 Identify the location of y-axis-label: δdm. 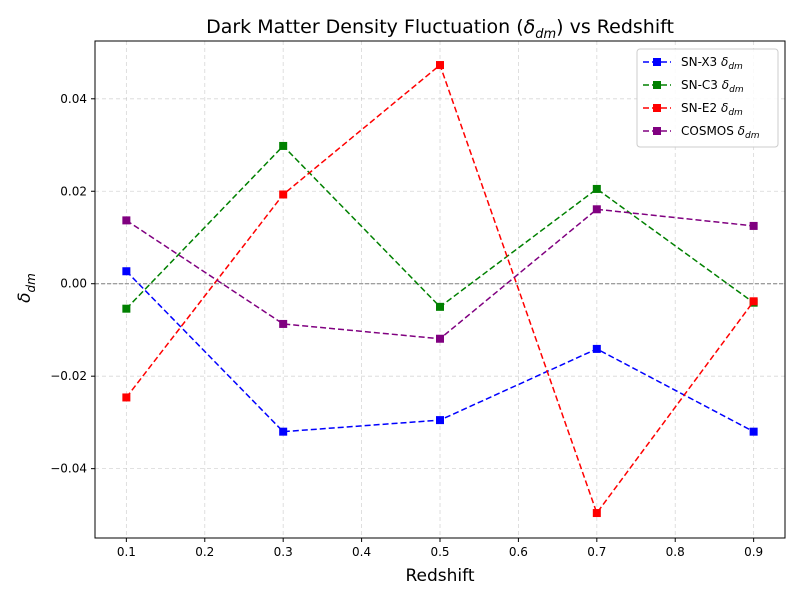
(26, 288).